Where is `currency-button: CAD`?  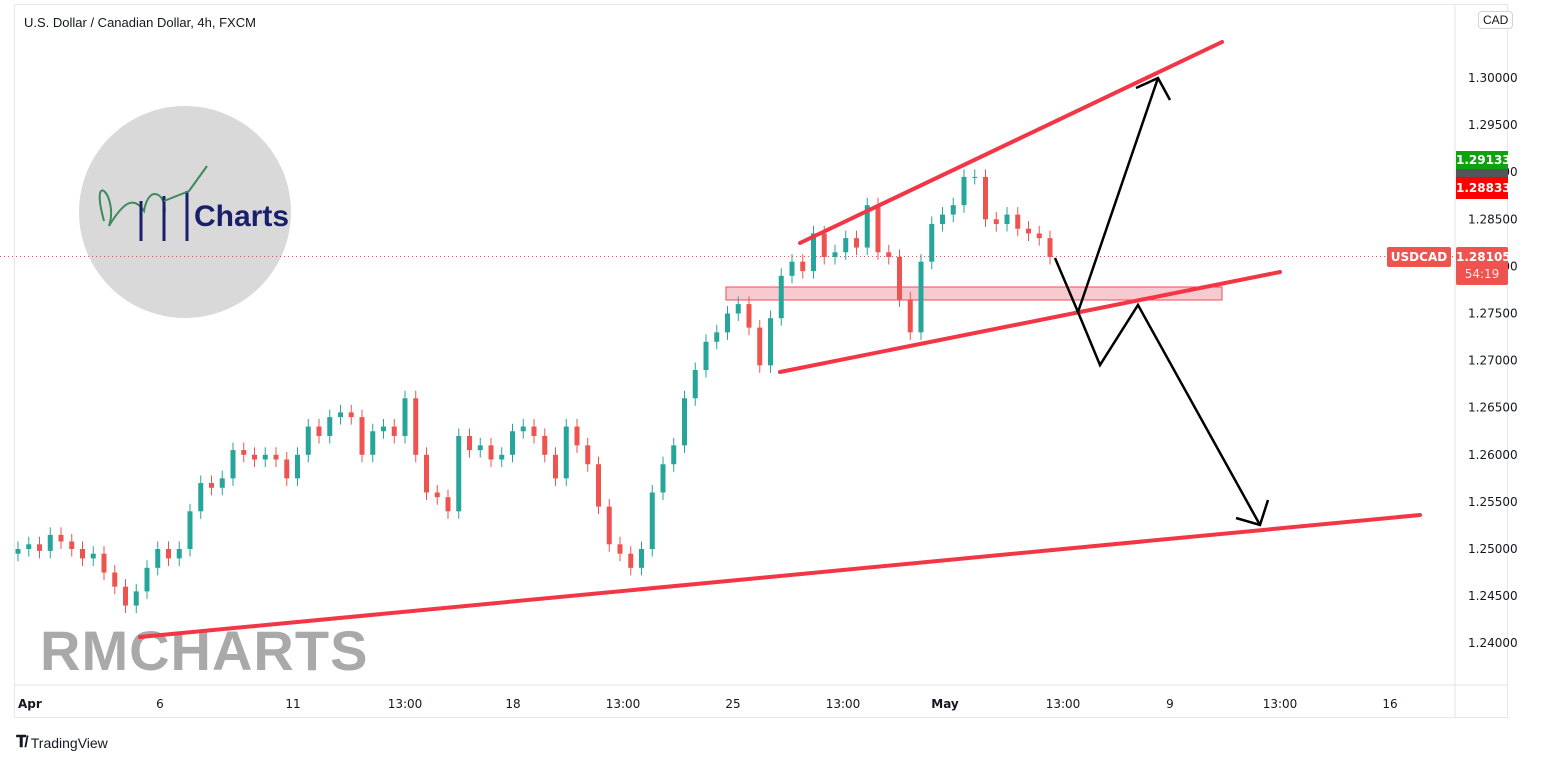
currency-button: CAD is located at coordinates (1496, 20).